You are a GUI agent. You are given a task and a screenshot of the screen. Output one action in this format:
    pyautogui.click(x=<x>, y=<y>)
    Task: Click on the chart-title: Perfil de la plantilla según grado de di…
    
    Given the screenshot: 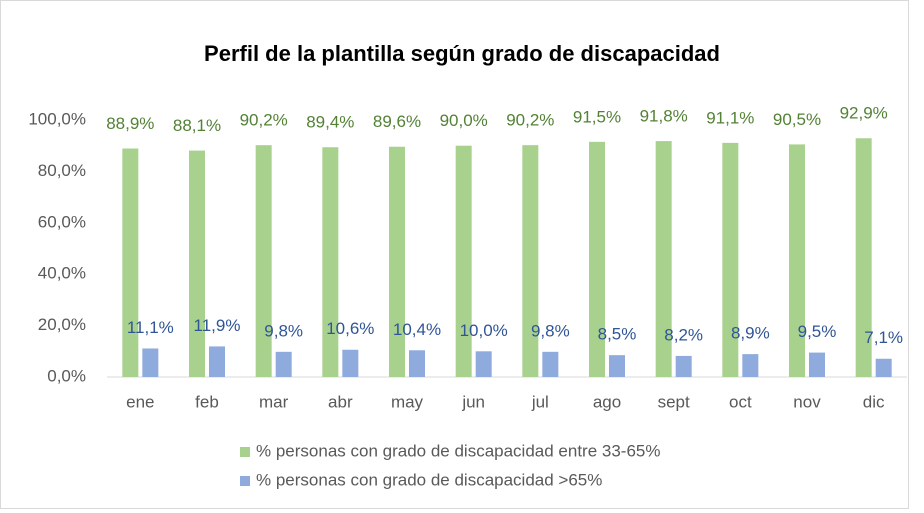 What is the action you would take?
    pyautogui.click(x=462, y=53)
    